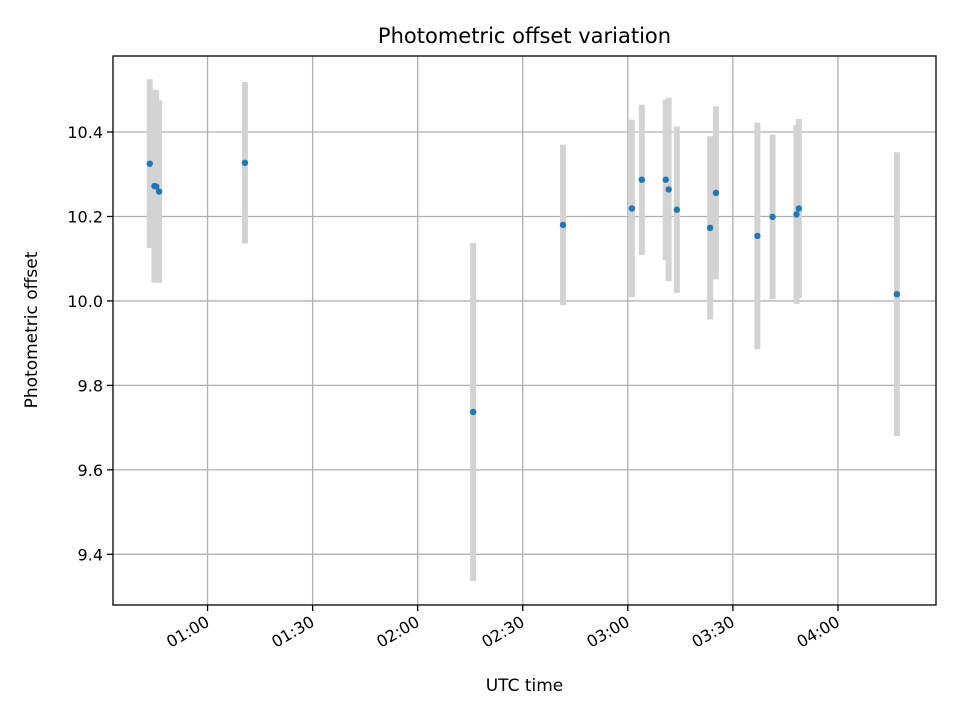  What do you see at coordinates (607, 632) in the screenshot?
I see `x-tick-label: 03:00` at bounding box center [607, 632].